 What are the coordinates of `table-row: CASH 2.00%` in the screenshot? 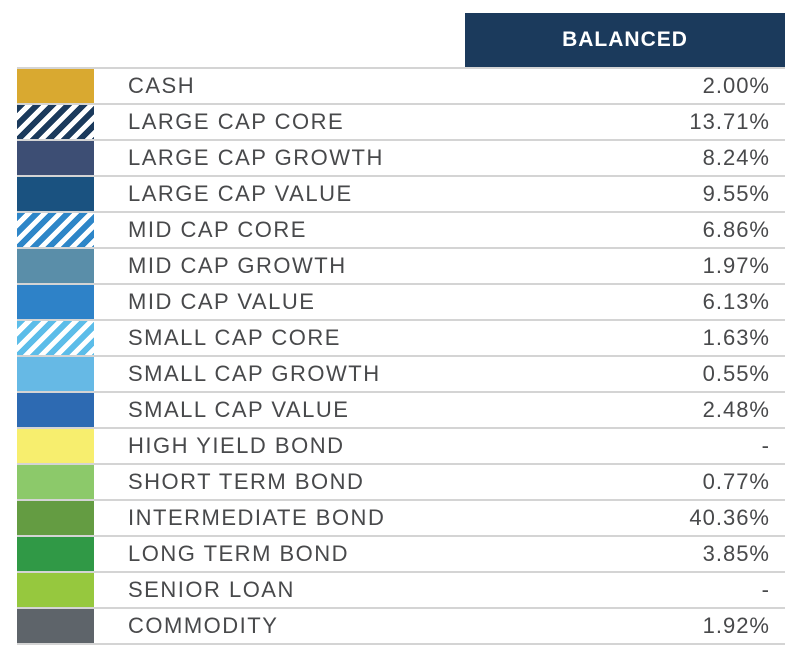 It's located at (401, 87).